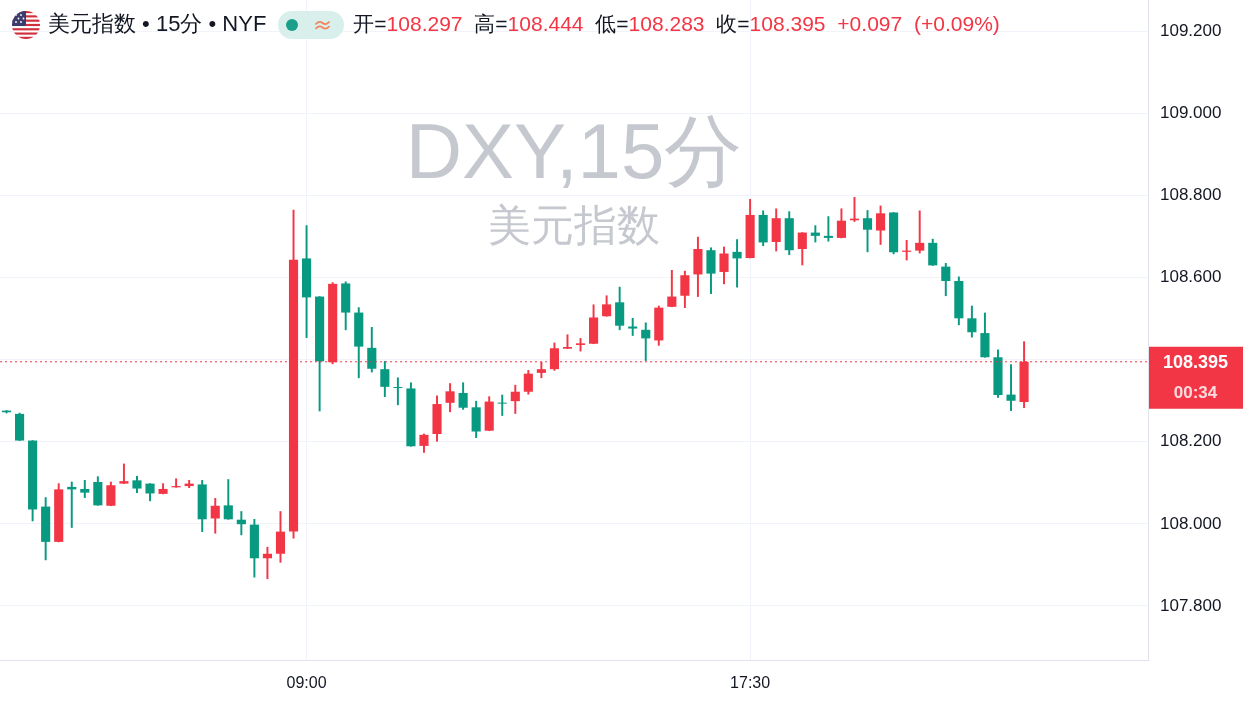 Image resolution: width=1248 pixels, height=707 pixels. I want to click on text: 美元指数 • 15分 • NYF, so click(157, 24).